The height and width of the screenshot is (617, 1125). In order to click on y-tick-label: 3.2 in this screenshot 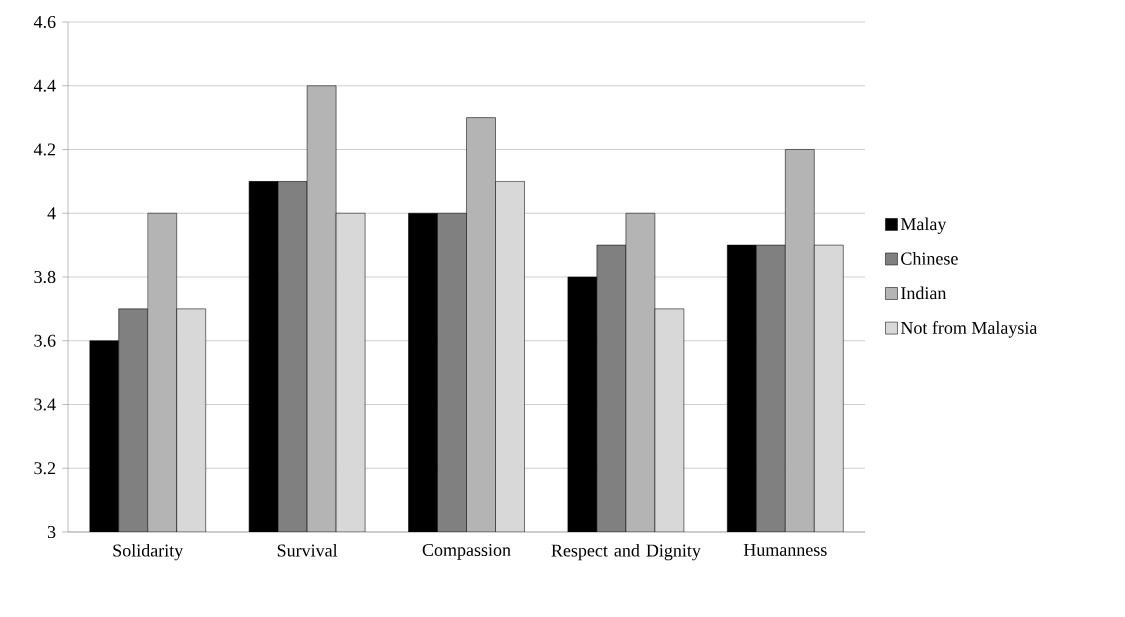, I will do `click(45, 468)`.